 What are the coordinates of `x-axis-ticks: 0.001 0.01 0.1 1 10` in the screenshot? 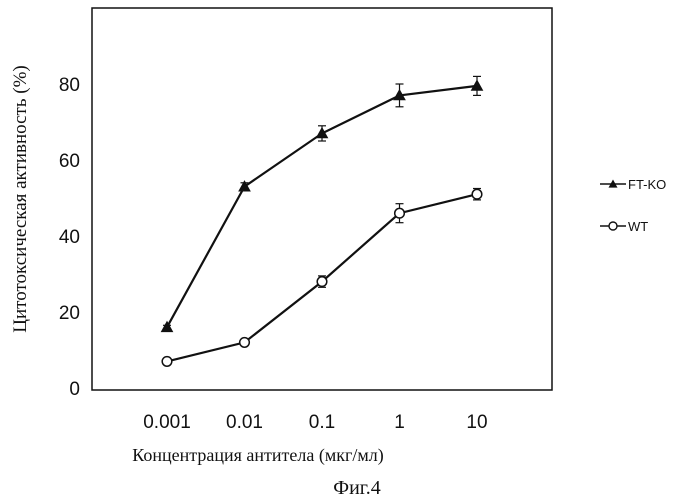 It's located at (315, 422).